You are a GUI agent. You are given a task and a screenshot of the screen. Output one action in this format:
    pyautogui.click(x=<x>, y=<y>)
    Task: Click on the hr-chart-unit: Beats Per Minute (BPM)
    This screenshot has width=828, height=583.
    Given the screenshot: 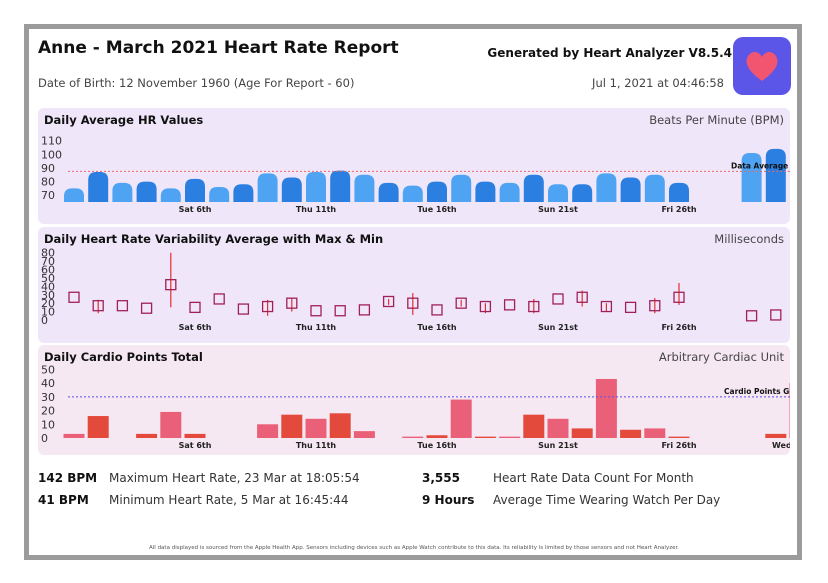 What is the action you would take?
    pyautogui.click(x=716, y=120)
    